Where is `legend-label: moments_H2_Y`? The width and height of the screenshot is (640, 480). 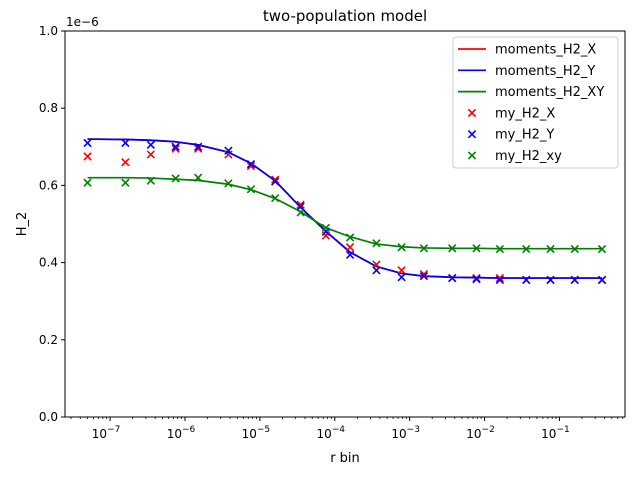 legend-label: moments_H2_Y is located at coordinates (545, 71).